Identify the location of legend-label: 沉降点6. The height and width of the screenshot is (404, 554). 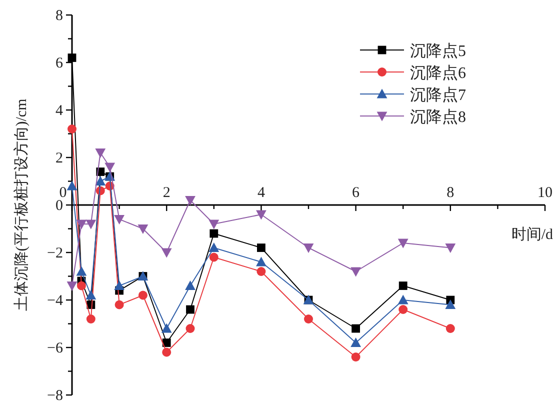
(438, 73).